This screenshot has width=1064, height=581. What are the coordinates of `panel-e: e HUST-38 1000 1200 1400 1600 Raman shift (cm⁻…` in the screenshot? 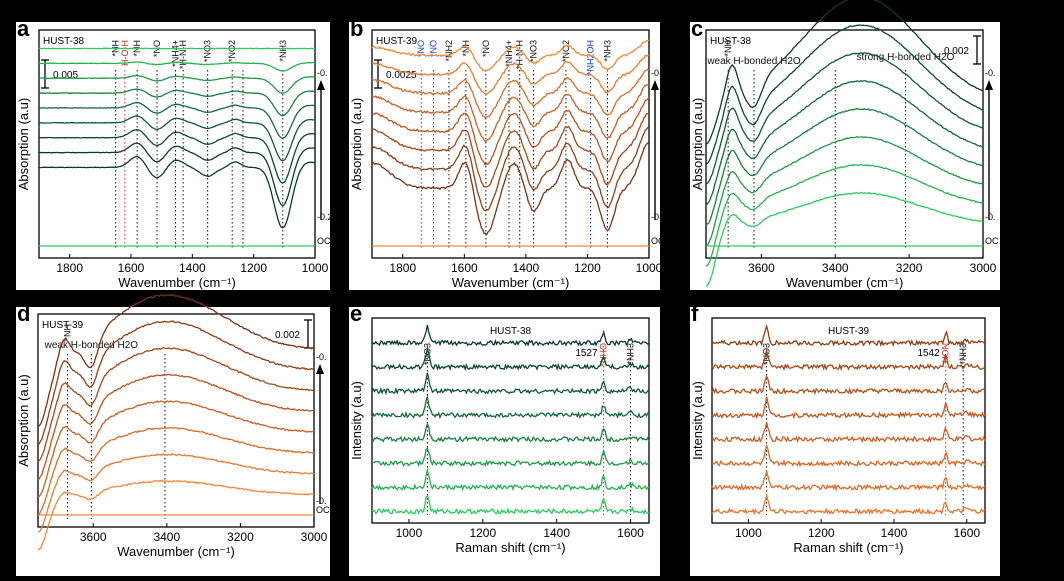 It's located at (504, 438).